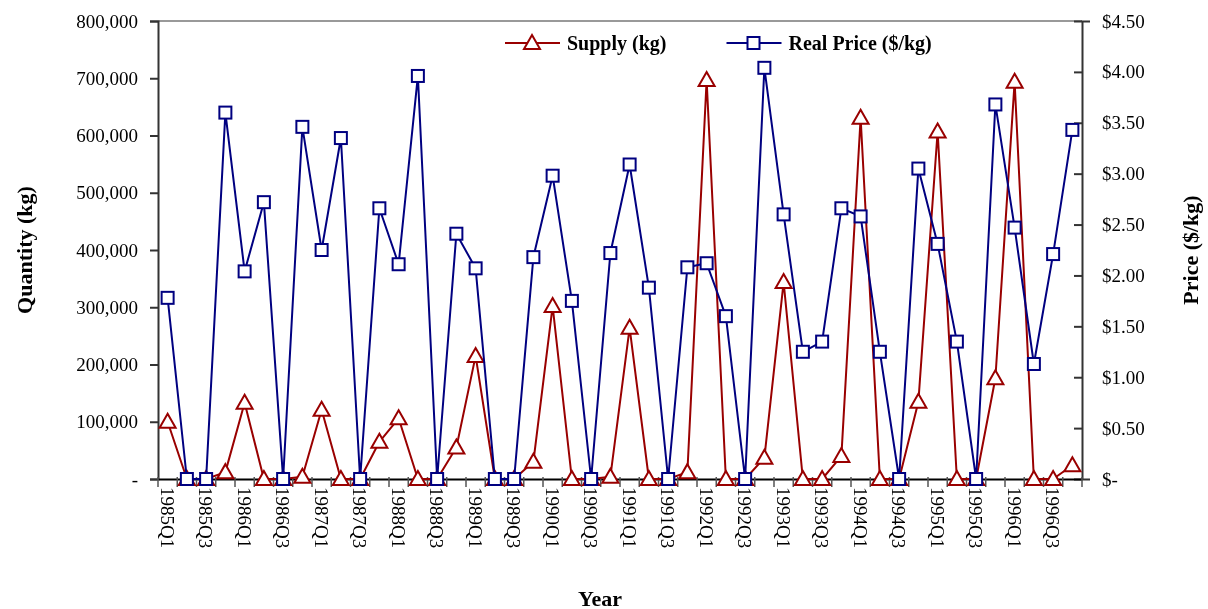 This screenshot has width=1208, height=609. I want to click on y-tick-label: 200,000, so click(107, 365).